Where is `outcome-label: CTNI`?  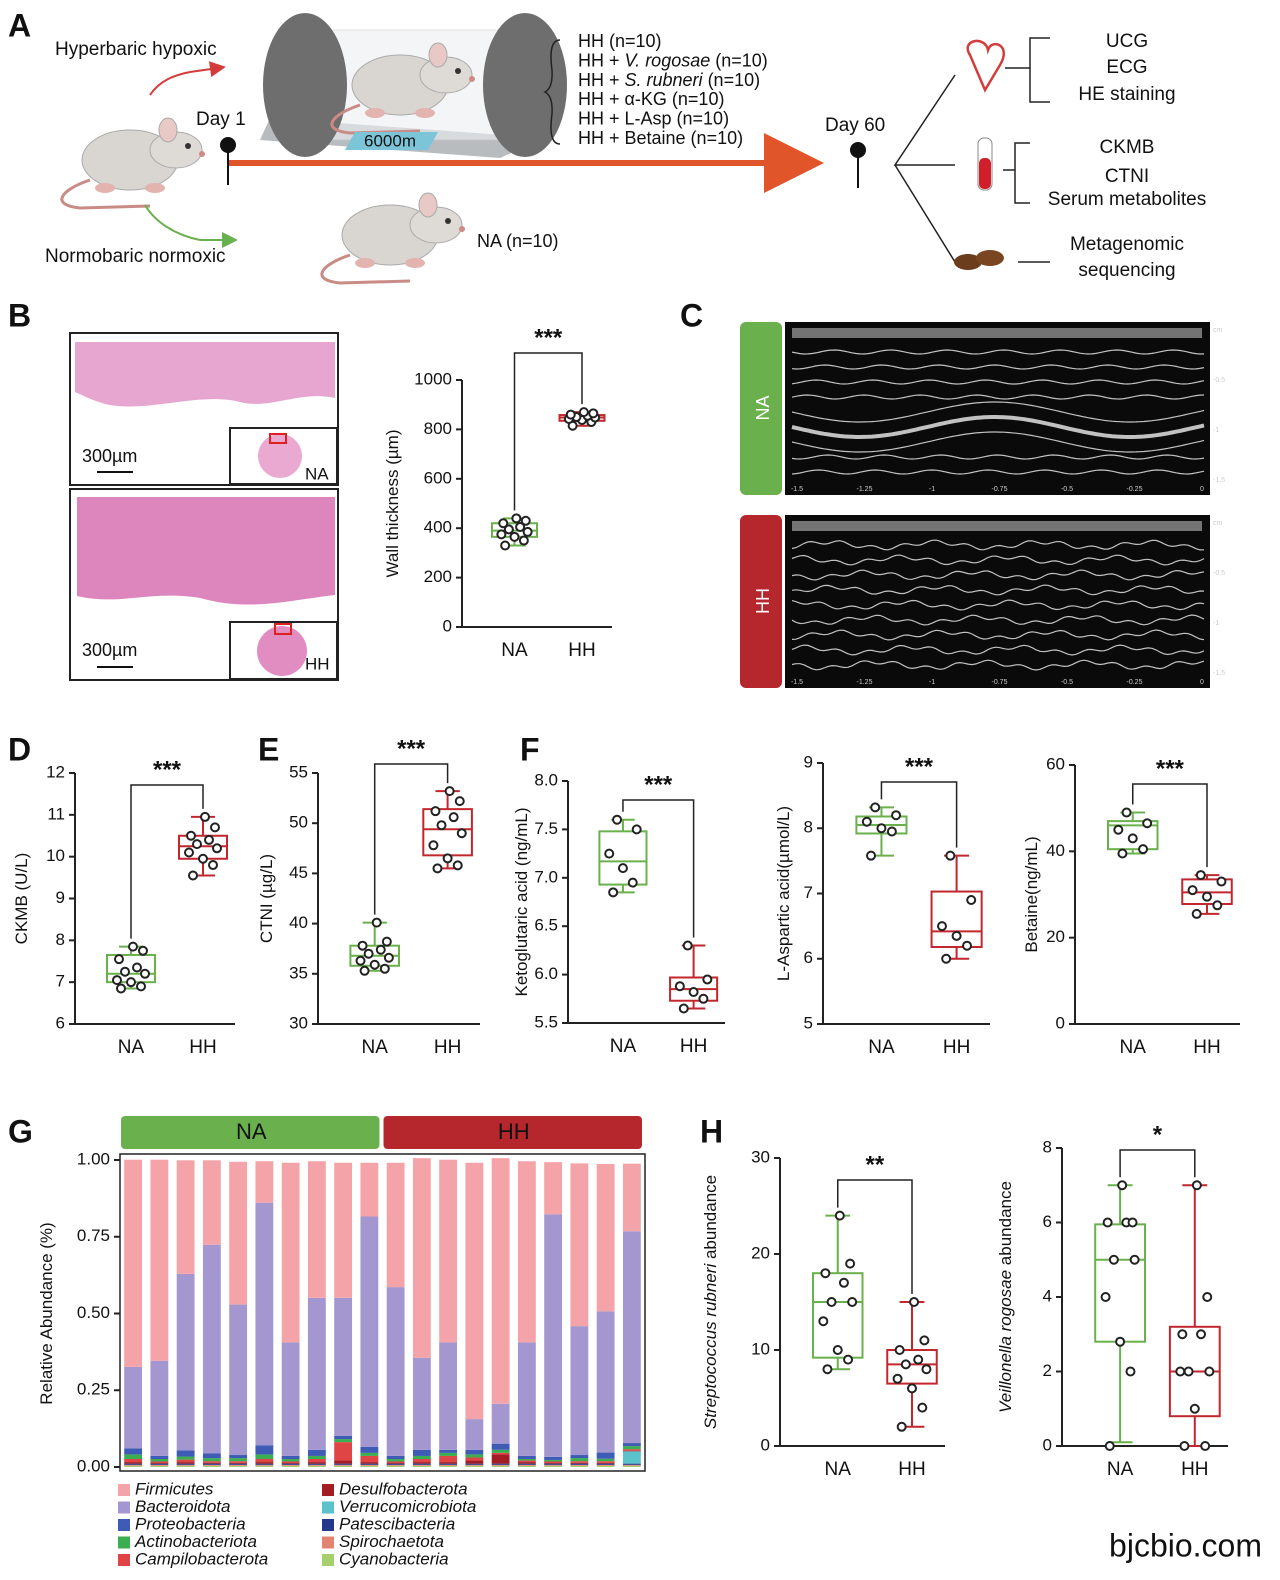
outcome-label: CTNI is located at coordinates (1127, 176).